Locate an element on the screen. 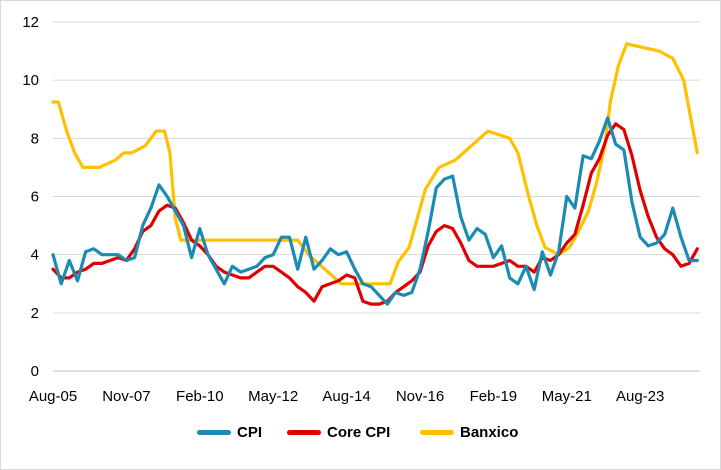 The height and width of the screenshot is (470, 721). legend-item-core-cpi: Core CPI is located at coordinates (338, 432).